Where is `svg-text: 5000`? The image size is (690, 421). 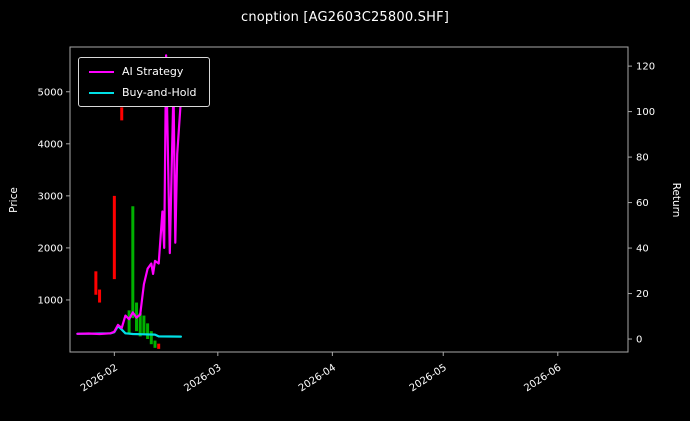 svg-text: 5000 is located at coordinates (50, 92).